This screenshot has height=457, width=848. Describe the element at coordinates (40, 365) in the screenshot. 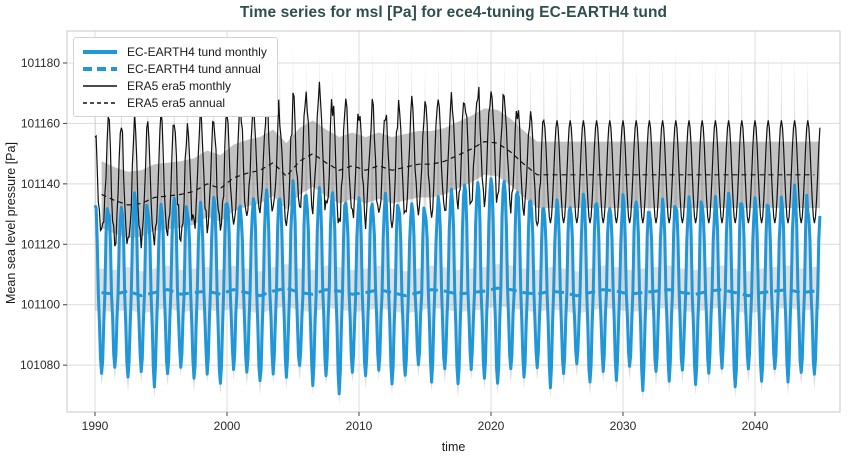

I see `y-tick-label: 101080` at that location.